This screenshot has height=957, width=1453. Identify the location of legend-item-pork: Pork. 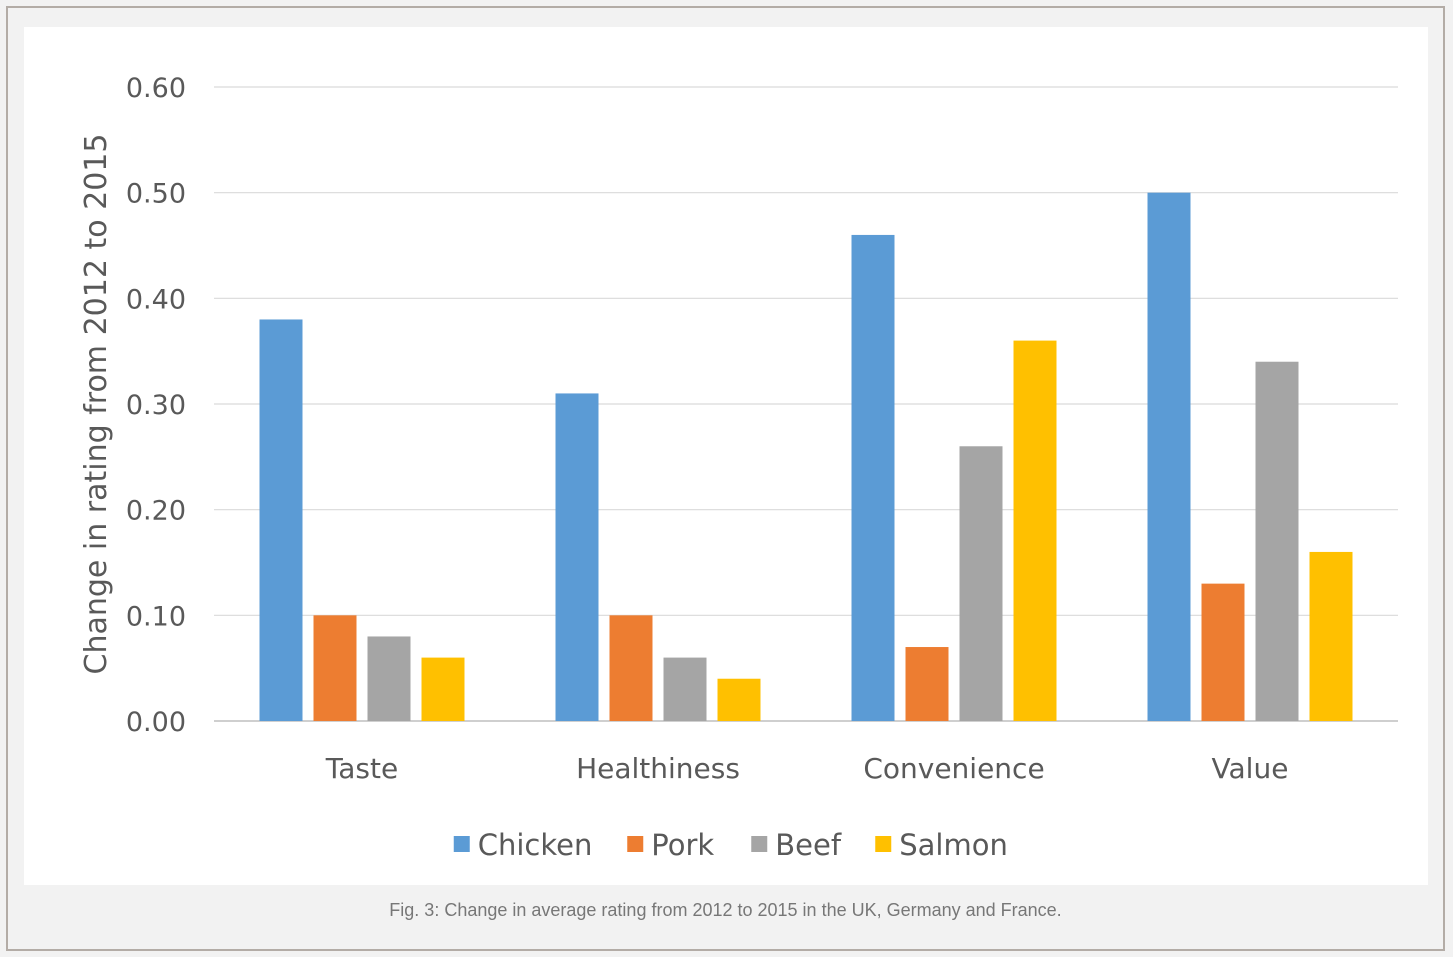
(670, 845).